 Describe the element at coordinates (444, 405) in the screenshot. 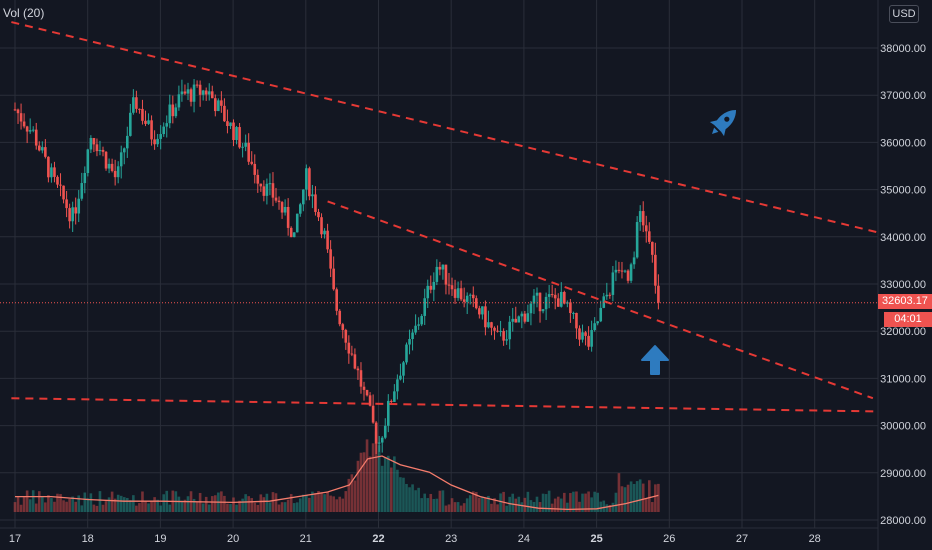

I see `lower-support-trendline` at that location.